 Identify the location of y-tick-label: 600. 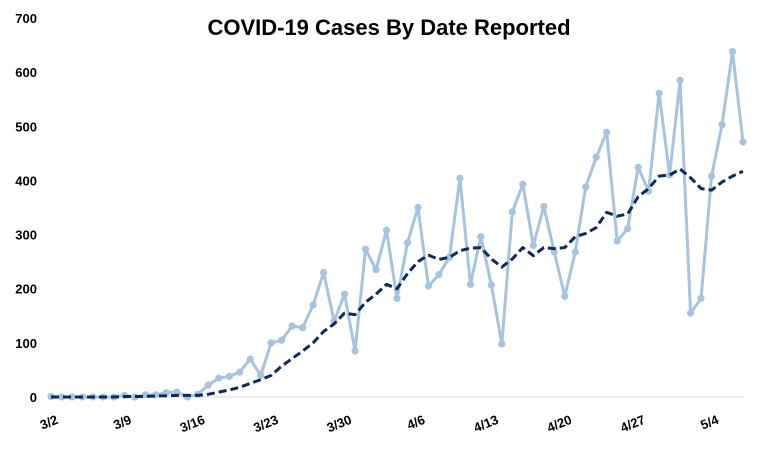
(26, 72).